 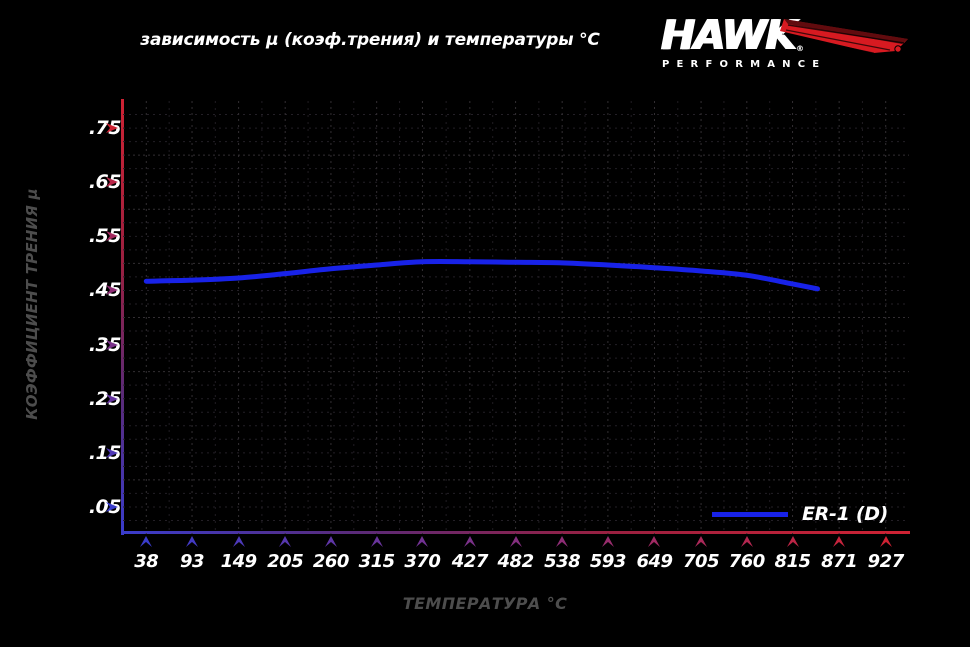 I want to click on x-tick-label: 427, so click(x=470, y=561).